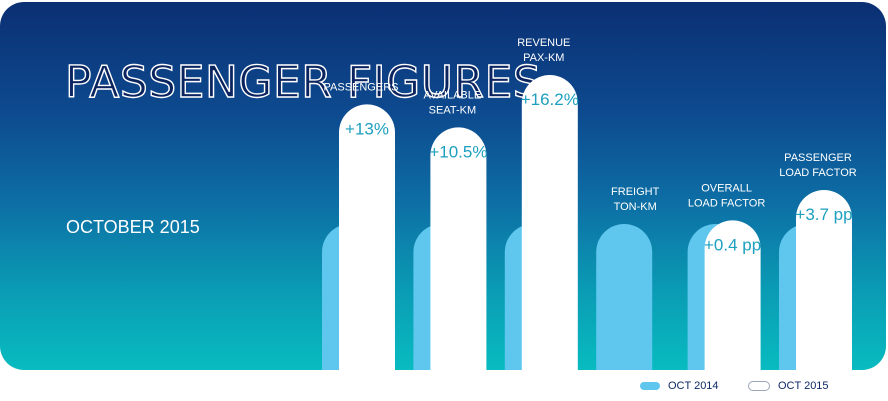  What do you see at coordinates (543, 43) in the screenshot?
I see `category-label-2-0: REVENUE` at bounding box center [543, 43].